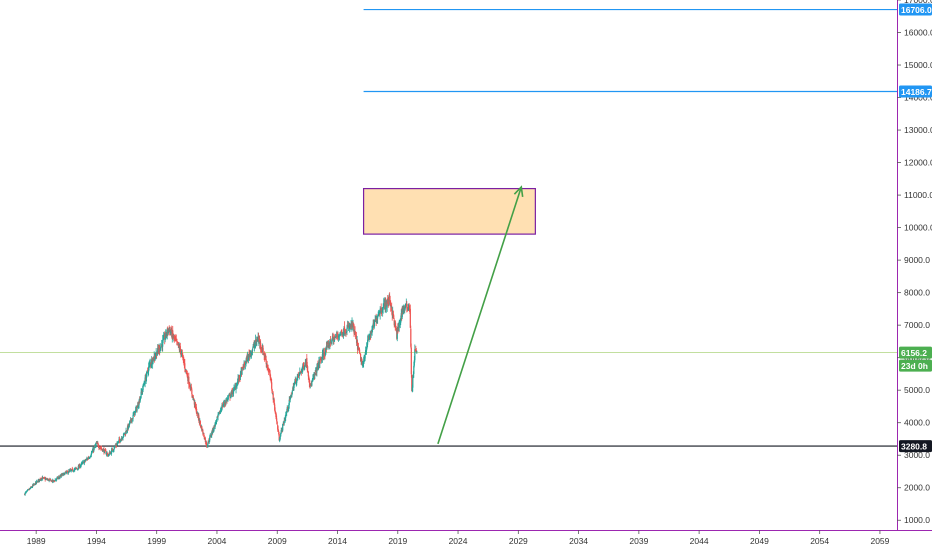 The image size is (932, 555). I want to click on y-tick-label: 10000.0, so click(918, 228).